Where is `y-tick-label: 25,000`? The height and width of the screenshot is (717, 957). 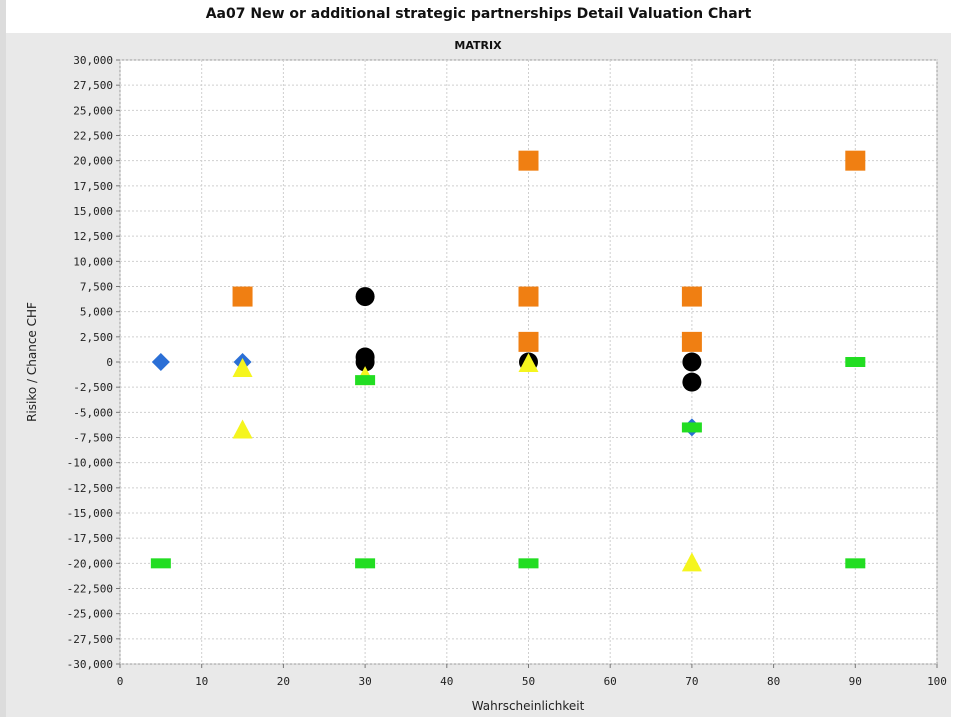
y-tick-label: 25,000 is located at coordinates (93, 110).